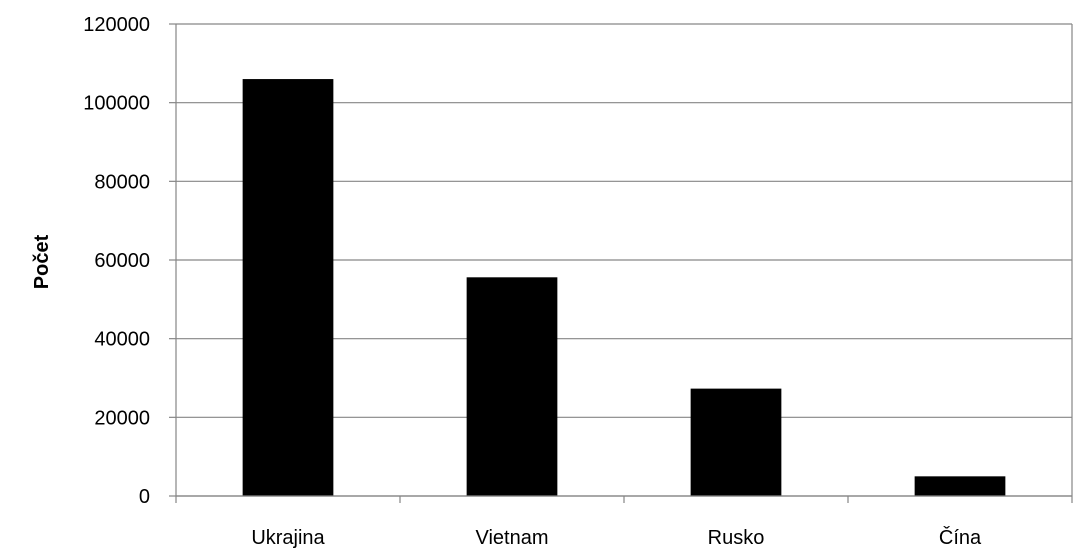 This screenshot has width=1082, height=549. I want to click on bar-čína, so click(960, 486).